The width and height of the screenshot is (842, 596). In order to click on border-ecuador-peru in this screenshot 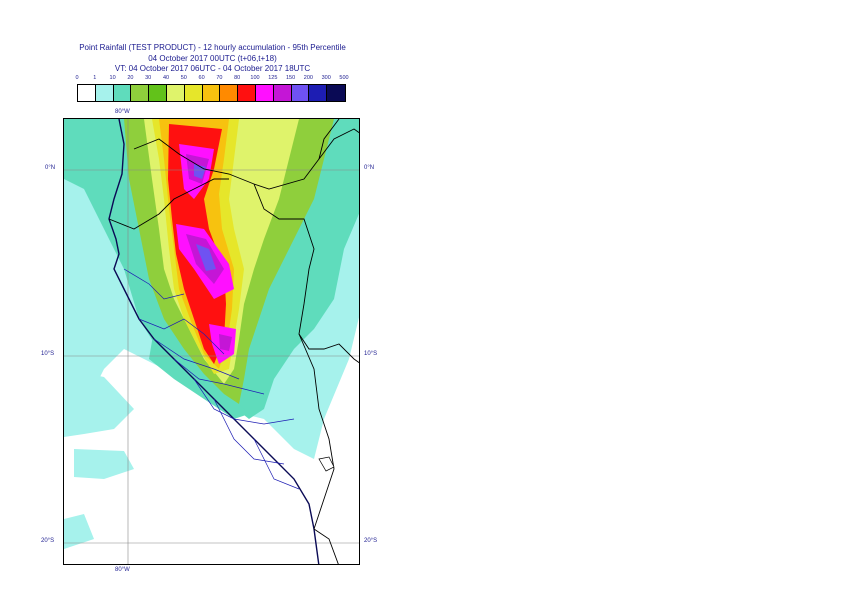, I will do `click(168, 204)`.